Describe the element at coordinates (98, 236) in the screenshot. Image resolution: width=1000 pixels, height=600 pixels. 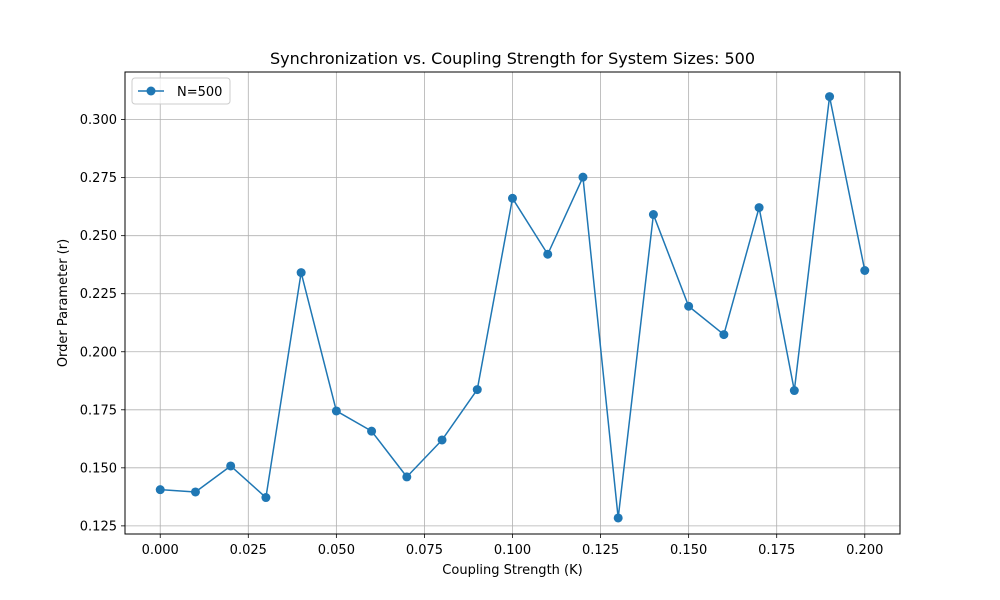
I see `y-tick-label: 0.250` at that location.